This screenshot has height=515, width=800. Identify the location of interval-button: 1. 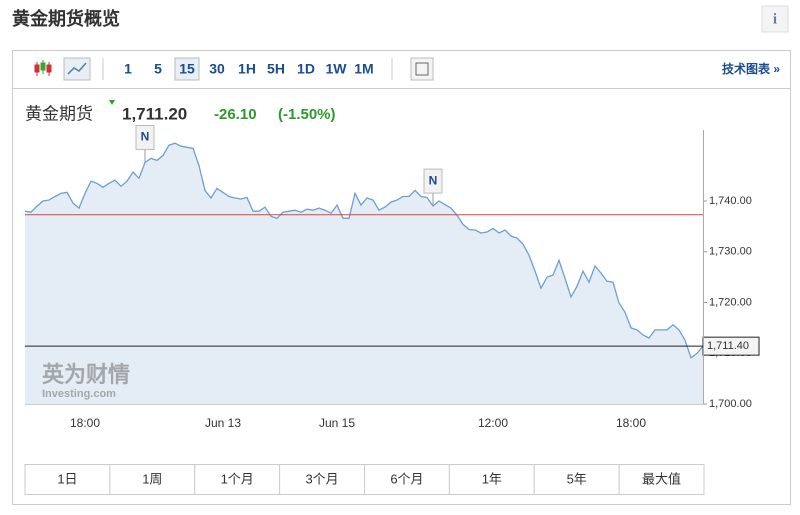
(128, 69).